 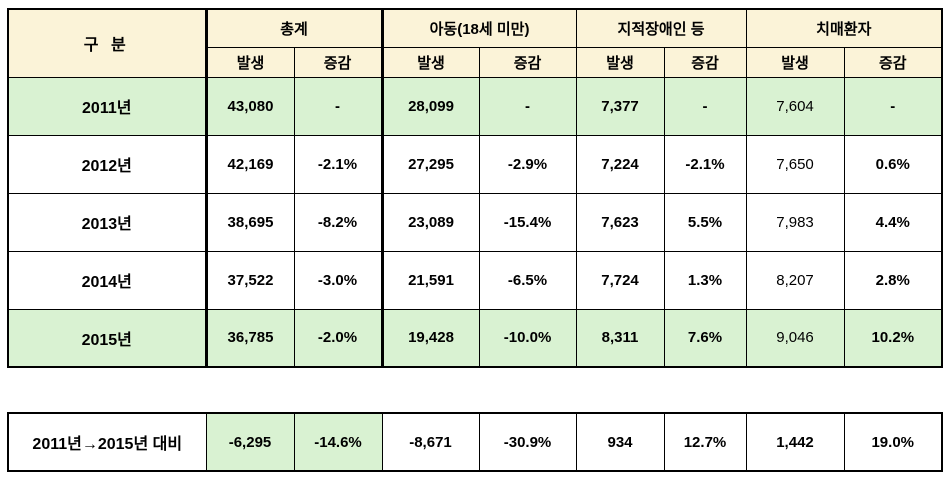 What do you see at coordinates (620, 106) in the screenshot?
I see `data-cell: 7,377` at bounding box center [620, 106].